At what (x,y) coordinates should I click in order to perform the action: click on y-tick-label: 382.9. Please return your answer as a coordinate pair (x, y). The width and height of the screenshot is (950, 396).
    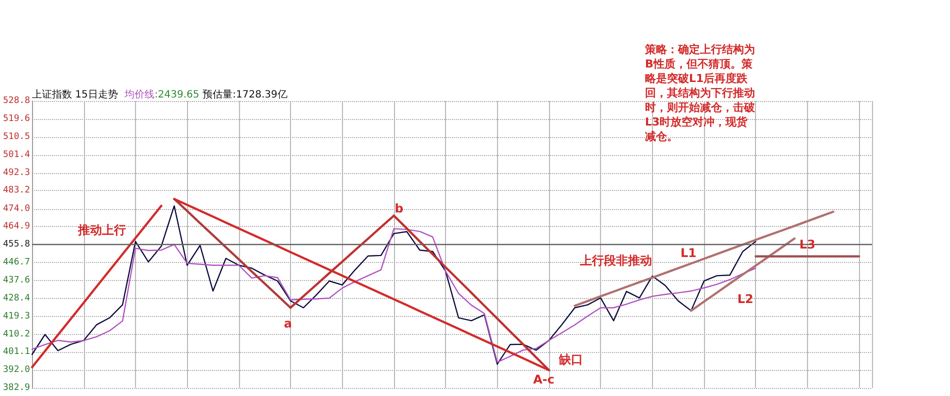
    Looking at the image, I should click on (16, 388).